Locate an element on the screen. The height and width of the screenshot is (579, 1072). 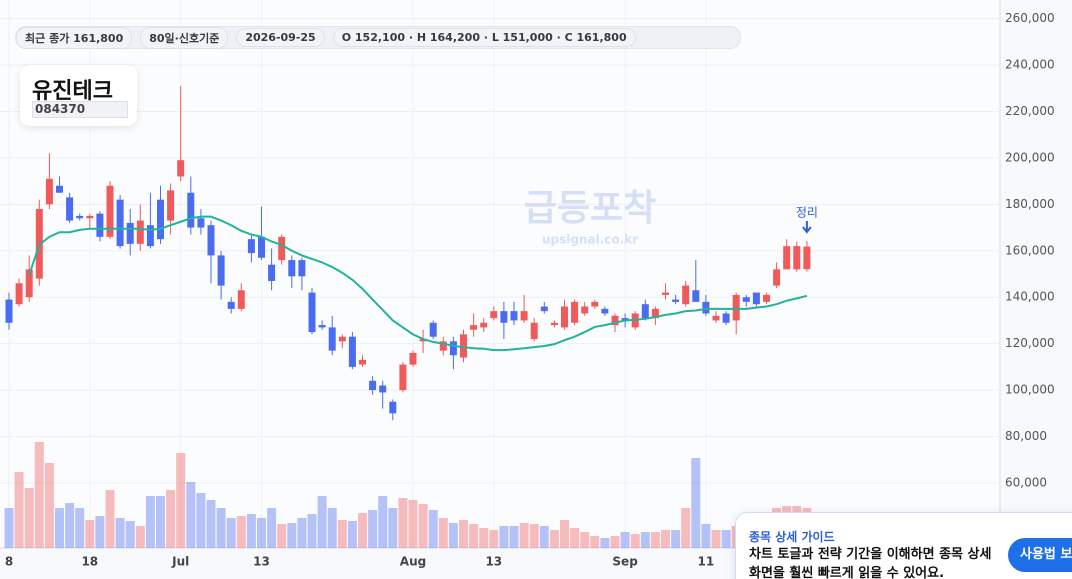
x-tick-label: 8 is located at coordinates (9, 562).